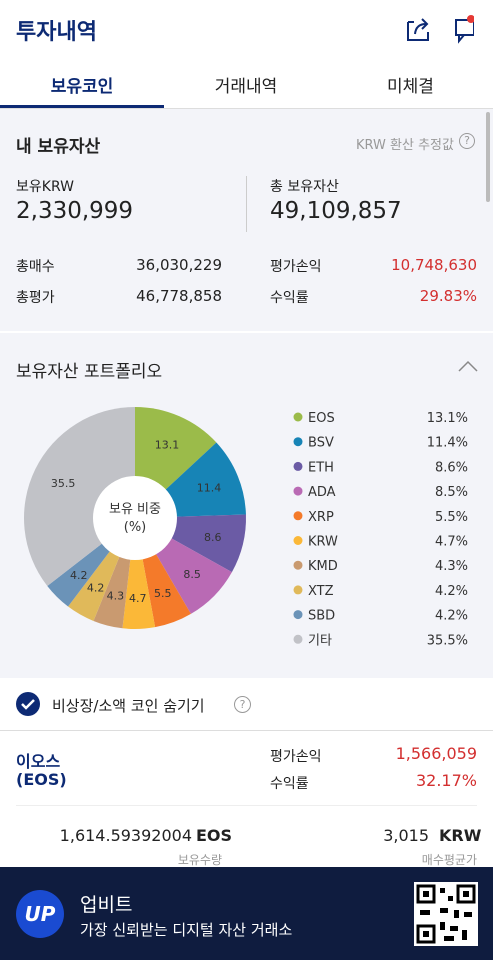  I want to click on slice-label: 8.6, so click(213, 537).